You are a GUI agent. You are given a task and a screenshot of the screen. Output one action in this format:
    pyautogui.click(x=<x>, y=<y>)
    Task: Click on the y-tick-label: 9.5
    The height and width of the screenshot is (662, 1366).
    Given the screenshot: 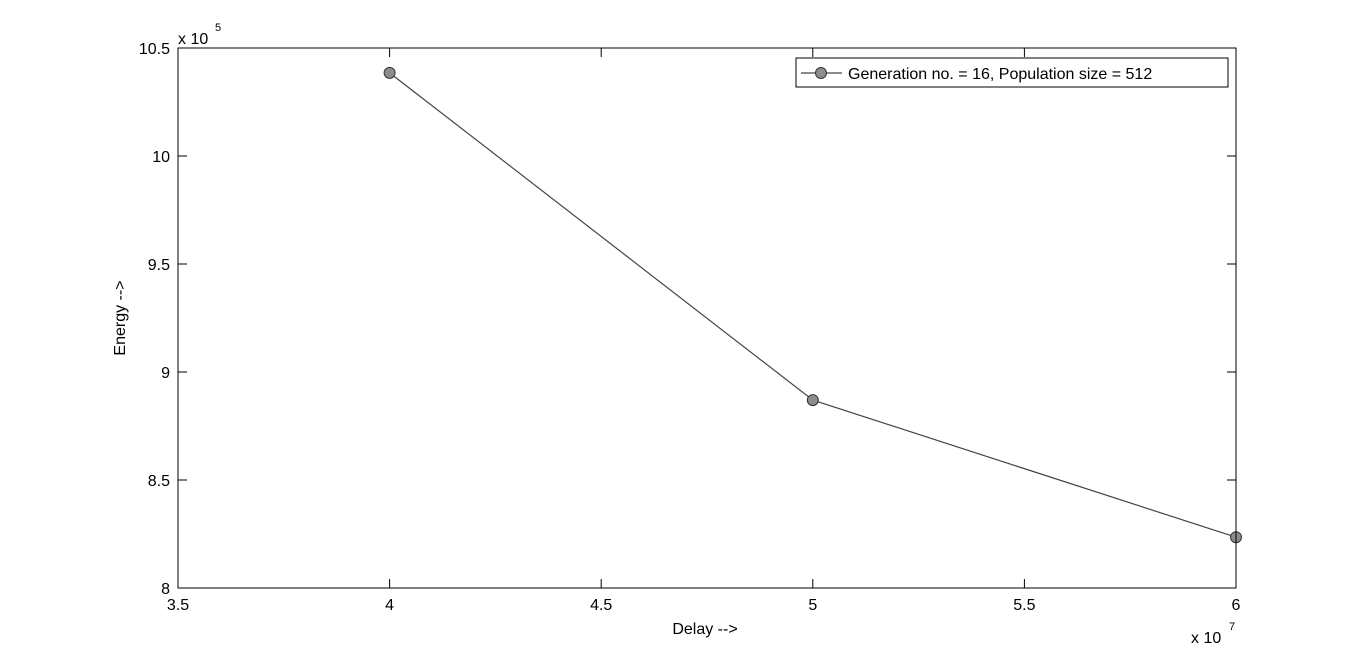 What is the action you would take?
    pyautogui.click(x=159, y=265)
    